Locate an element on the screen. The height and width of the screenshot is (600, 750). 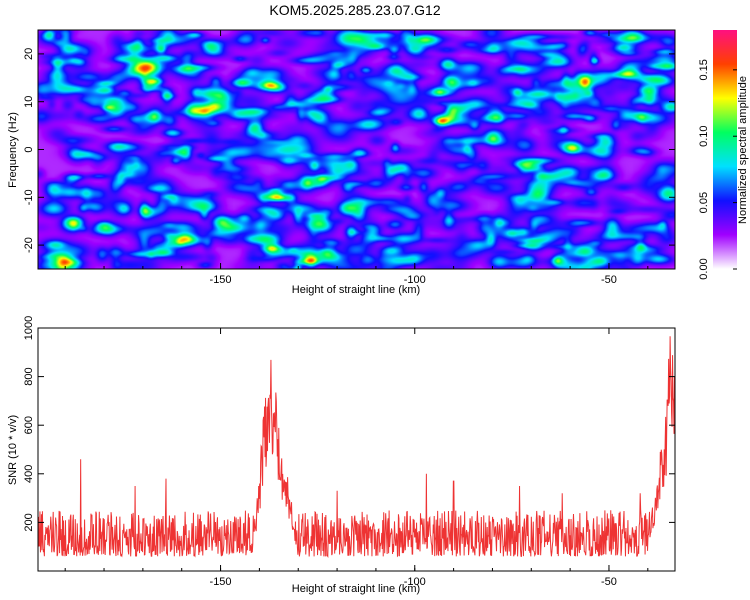
snr-y-tick-label: 1000 is located at coordinates (29, 328).